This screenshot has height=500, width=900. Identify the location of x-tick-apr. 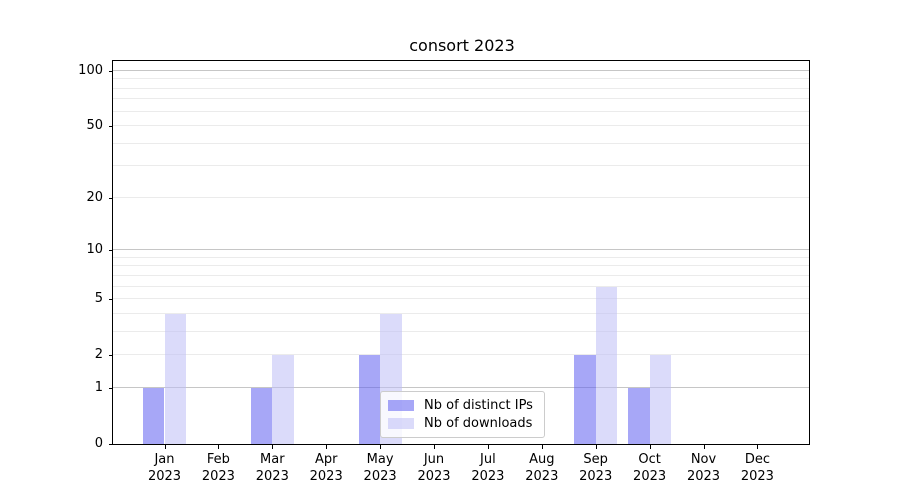
(327, 447).